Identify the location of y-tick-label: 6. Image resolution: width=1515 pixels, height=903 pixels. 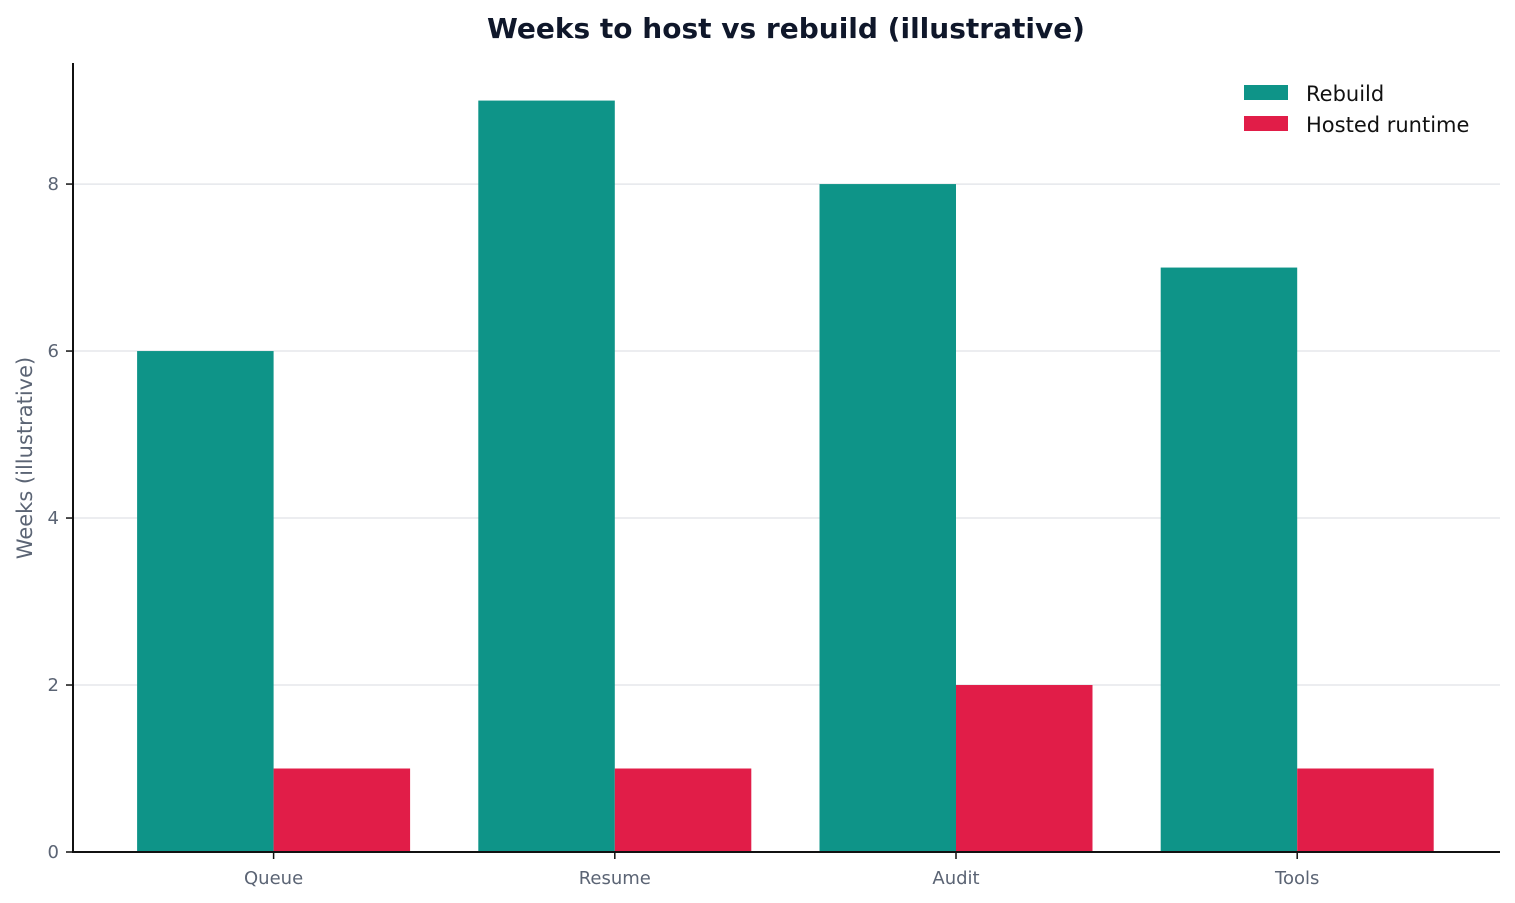
(53, 351).